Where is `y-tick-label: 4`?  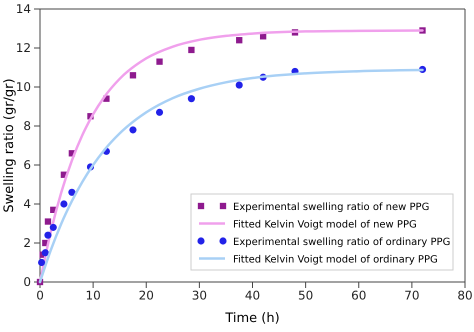
y-tick-label: 4 is located at coordinates (27, 203).